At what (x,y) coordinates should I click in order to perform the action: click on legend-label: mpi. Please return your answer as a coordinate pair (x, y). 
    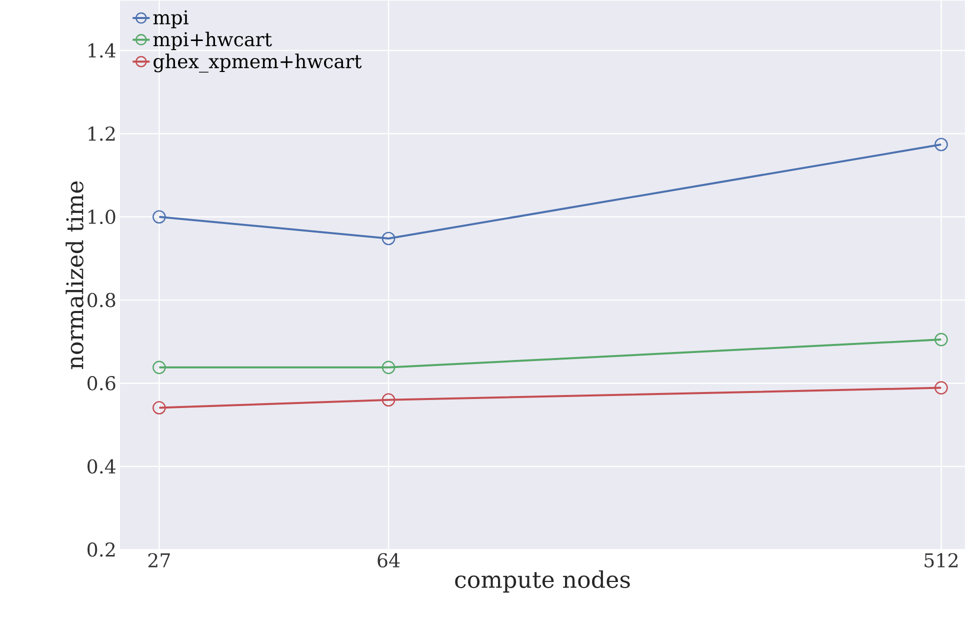
    Looking at the image, I should click on (170, 19).